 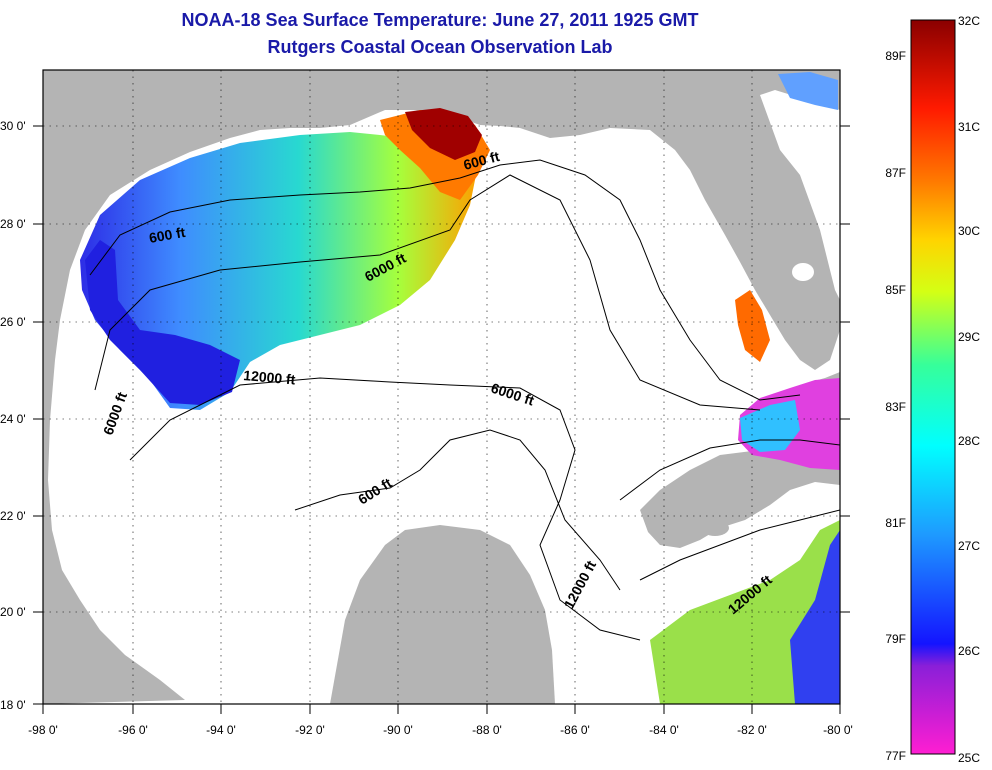 I want to click on x-tick-label: -96 0', so click(x=133, y=730).